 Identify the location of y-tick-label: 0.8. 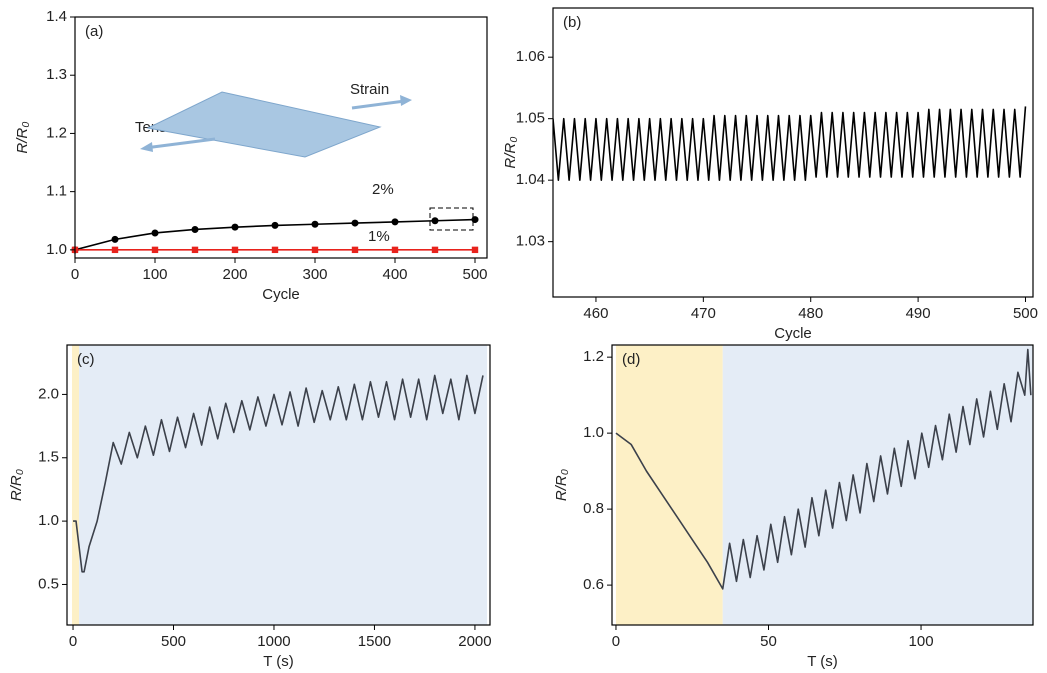
(593, 508).